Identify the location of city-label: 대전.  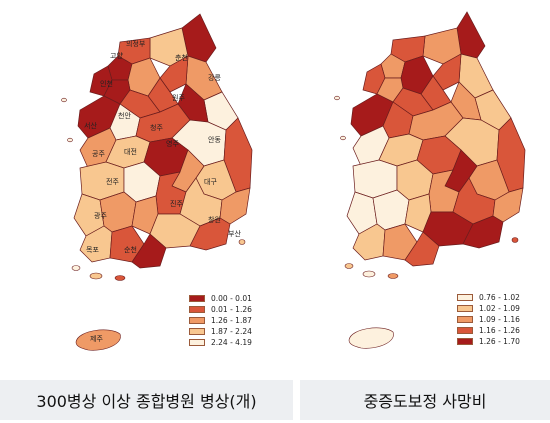
(130, 151).